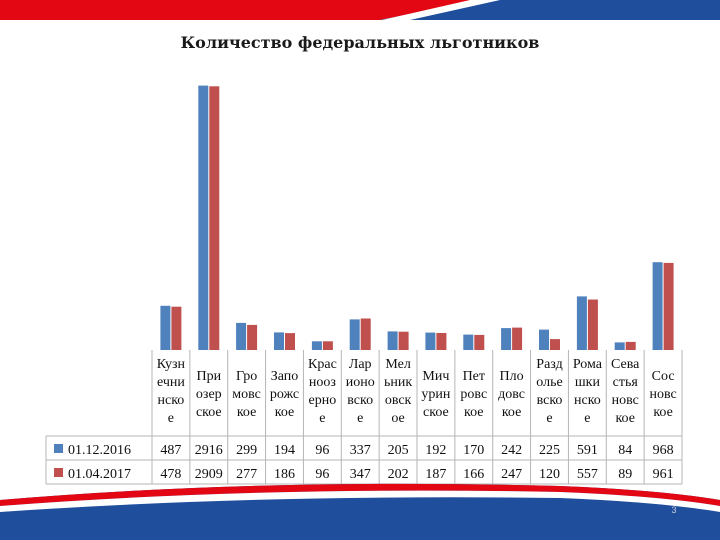 The width and height of the screenshot is (720, 540). What do you see at coordinates (398, 450) in the screenshot?
I see `value-s1-6: 205` at bounding box center [398, 450].